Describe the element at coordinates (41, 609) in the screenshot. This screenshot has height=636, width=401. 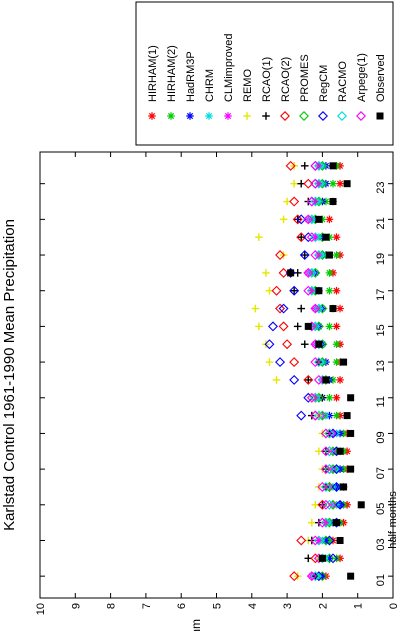
I see `y-tick-label: 10` at that location.